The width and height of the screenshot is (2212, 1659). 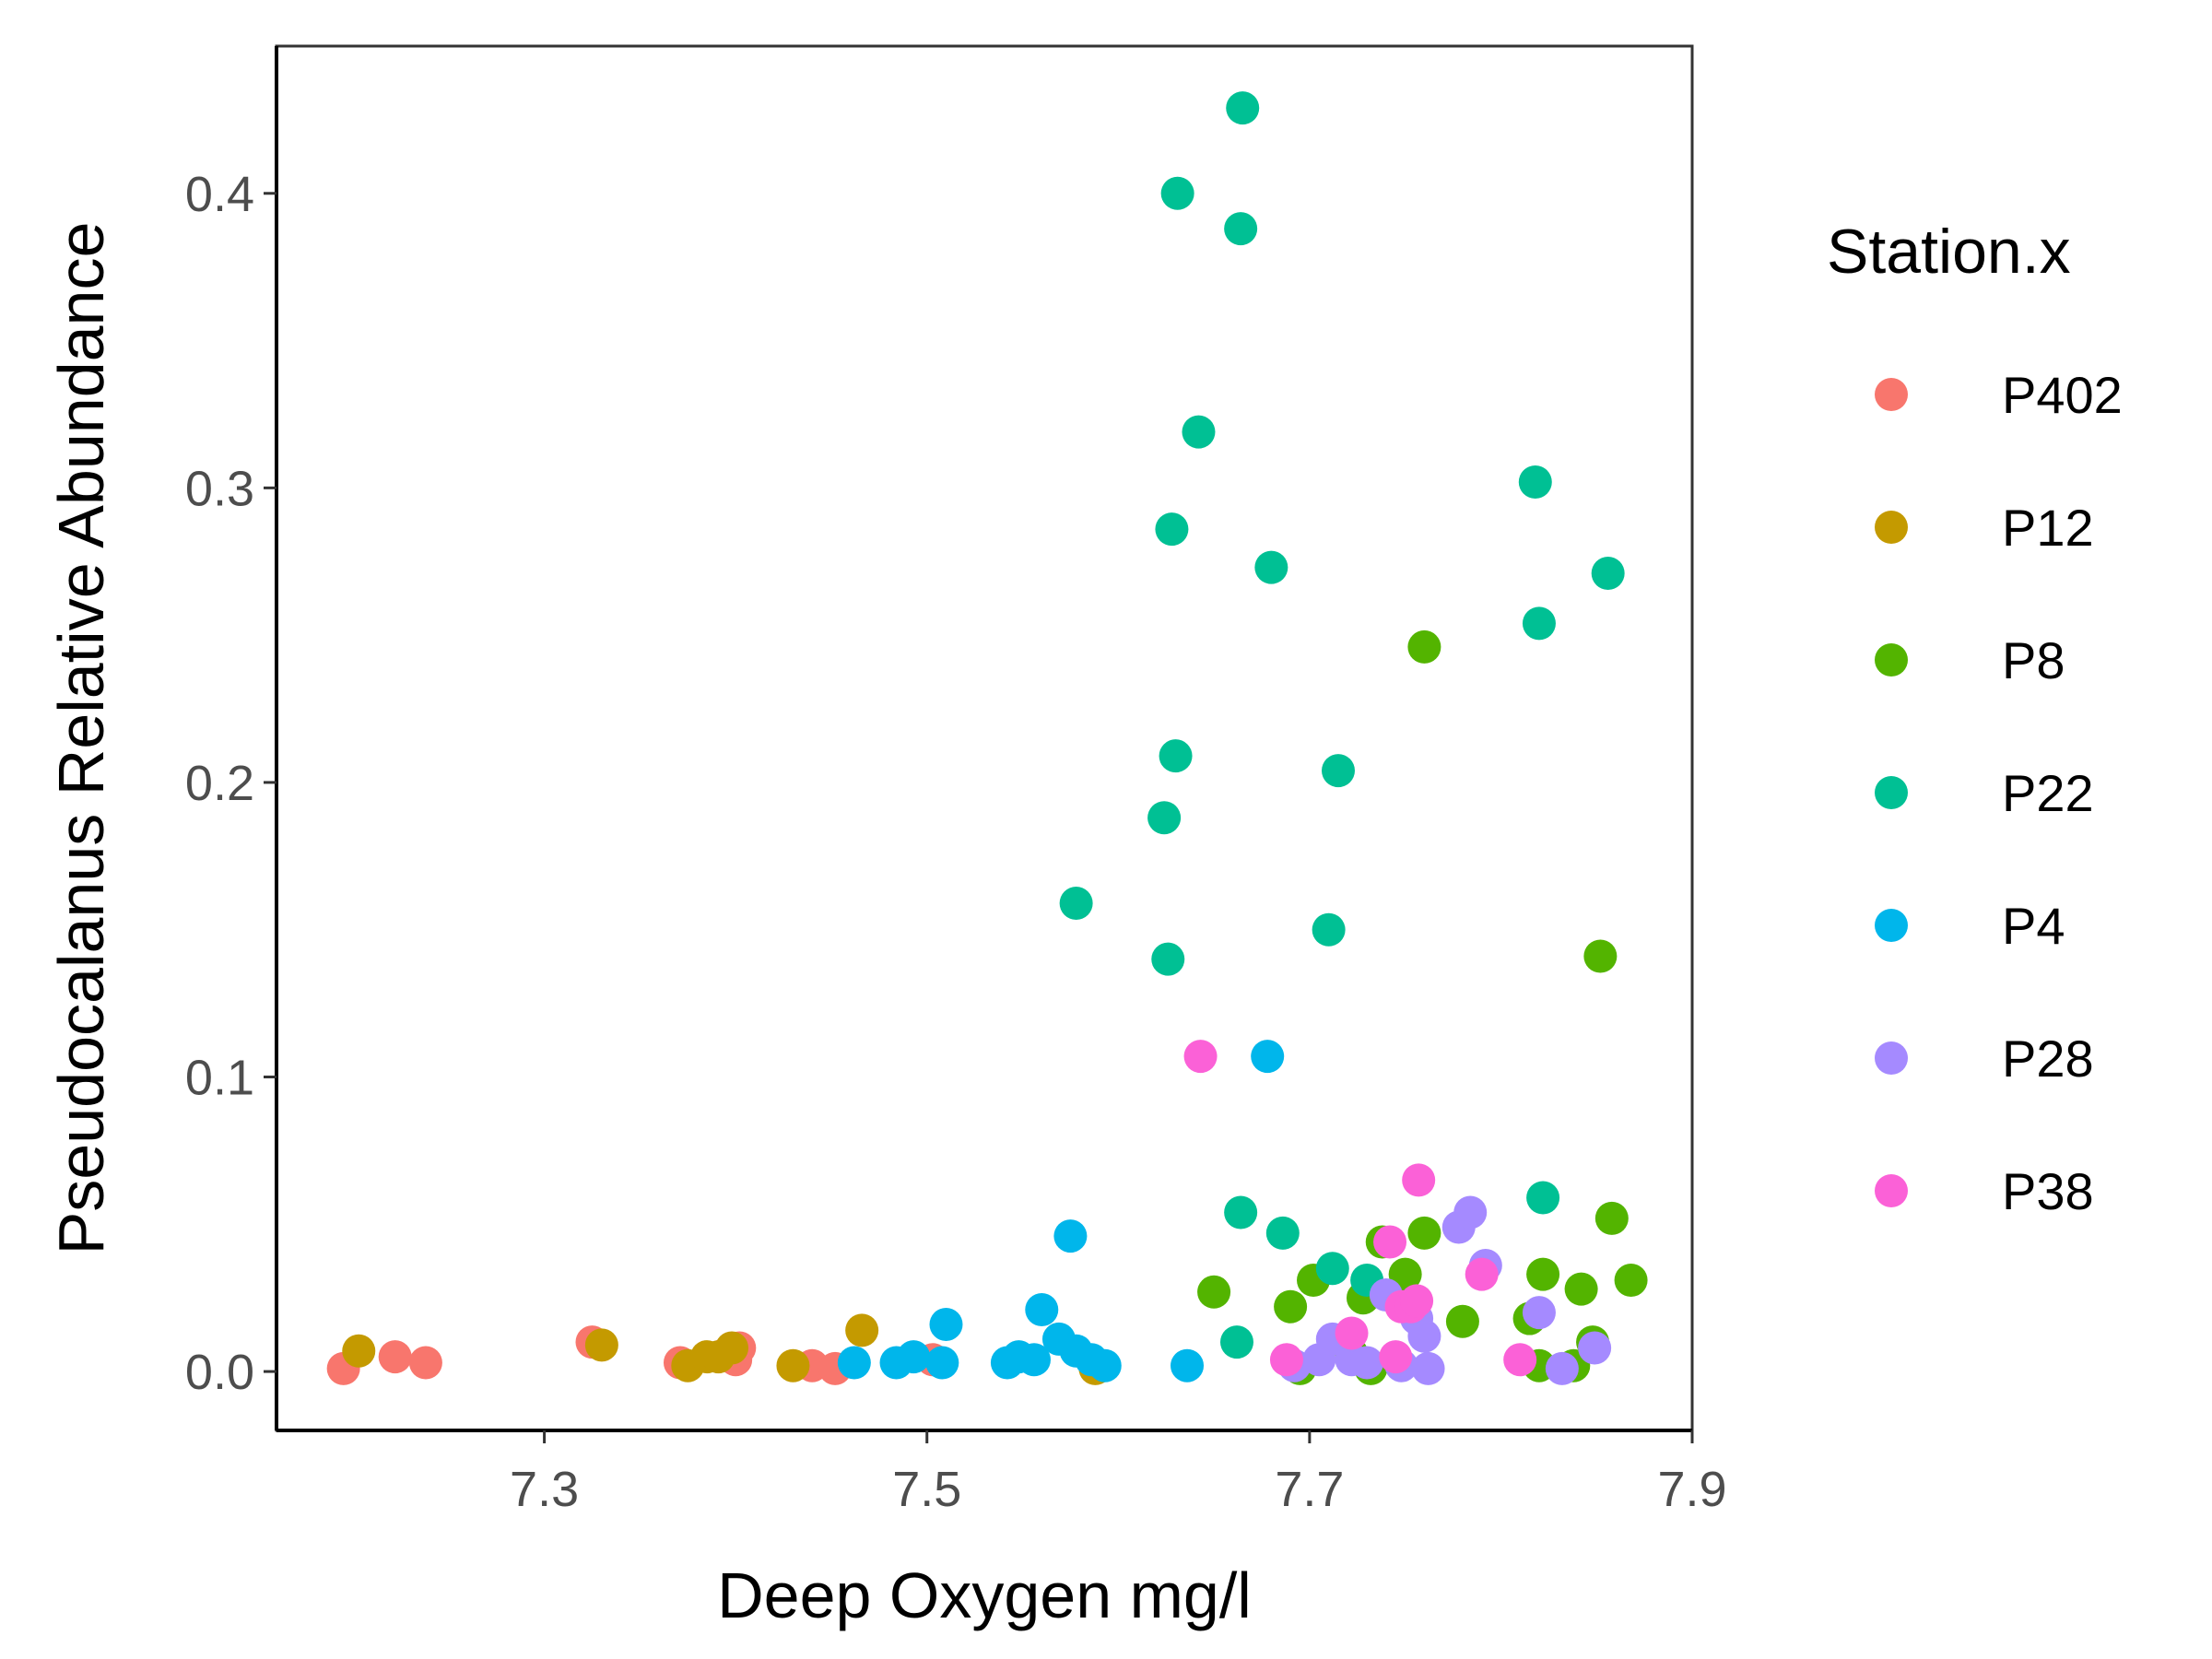 What do you see at coordinates (2062, 395) in the screenshot?
I see `legend-label: P402` at bounding box center [2062, 395].